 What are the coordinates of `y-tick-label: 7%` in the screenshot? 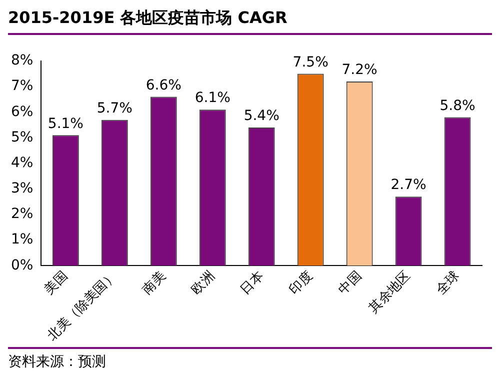 It's located at (22, 86).